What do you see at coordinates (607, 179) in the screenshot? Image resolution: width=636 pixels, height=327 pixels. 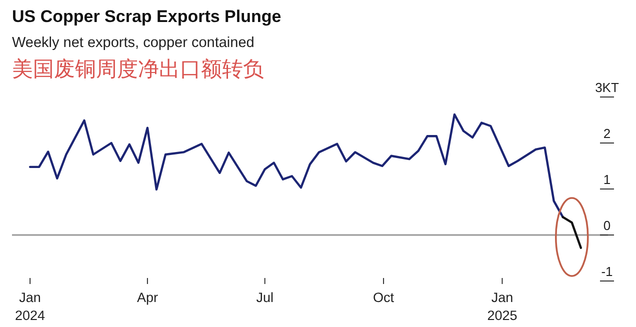 I see `y-tick-label: 1` at bounding box center [607, 179].